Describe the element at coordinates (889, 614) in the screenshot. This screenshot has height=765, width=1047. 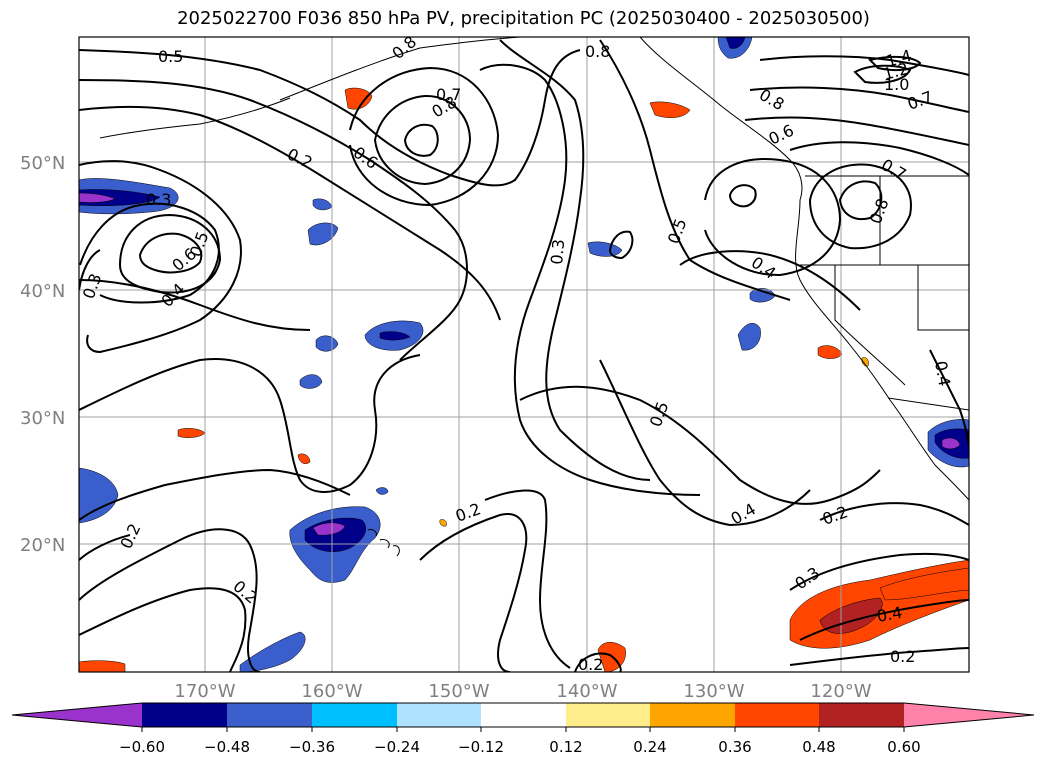
I see `contour-label: 0.4` at that location.